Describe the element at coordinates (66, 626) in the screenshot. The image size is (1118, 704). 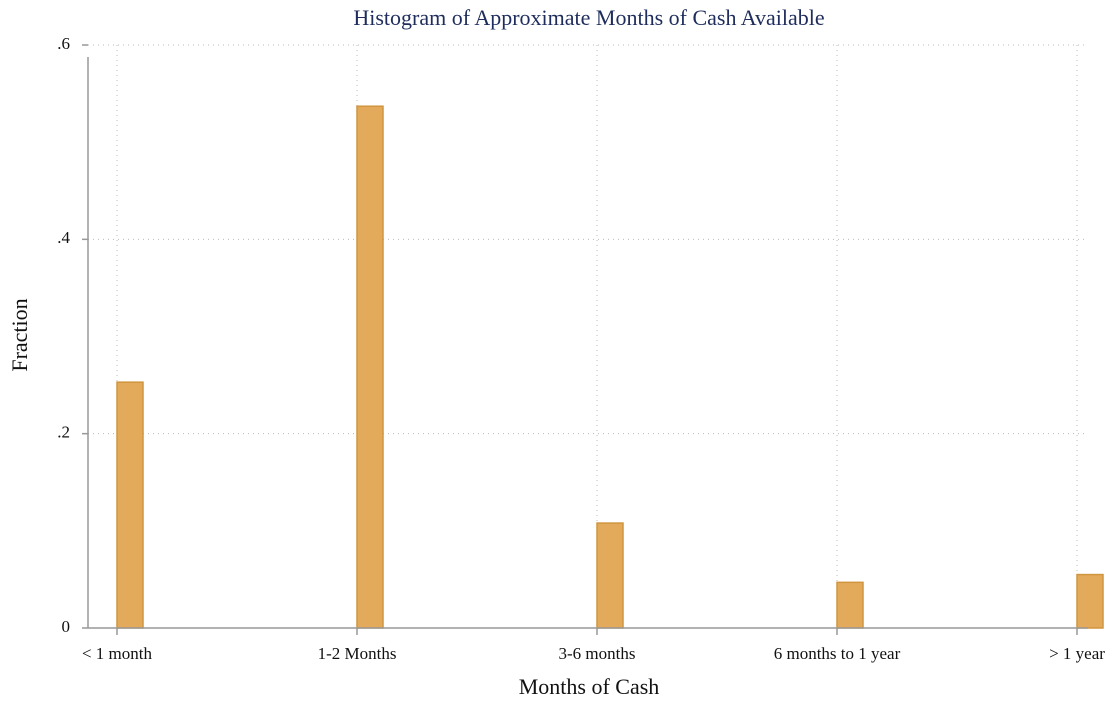
I see `y-tick-label: 0` at that location.